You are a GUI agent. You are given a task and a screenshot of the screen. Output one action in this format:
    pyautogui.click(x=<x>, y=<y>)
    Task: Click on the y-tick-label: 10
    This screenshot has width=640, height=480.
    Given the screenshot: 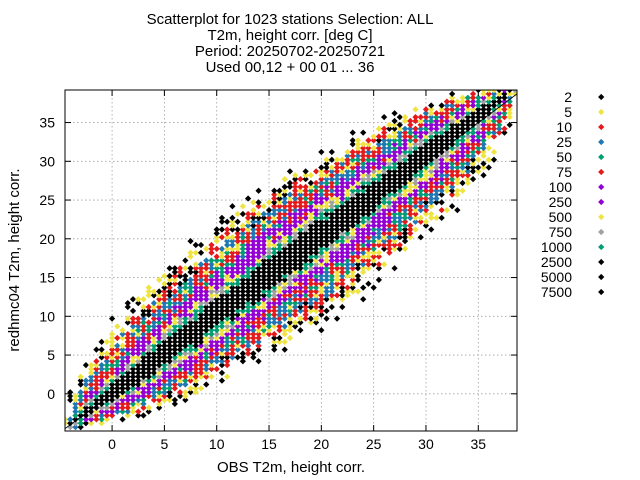 What is the action you would take?
    pyautogui.click(x=47, y=316)
    